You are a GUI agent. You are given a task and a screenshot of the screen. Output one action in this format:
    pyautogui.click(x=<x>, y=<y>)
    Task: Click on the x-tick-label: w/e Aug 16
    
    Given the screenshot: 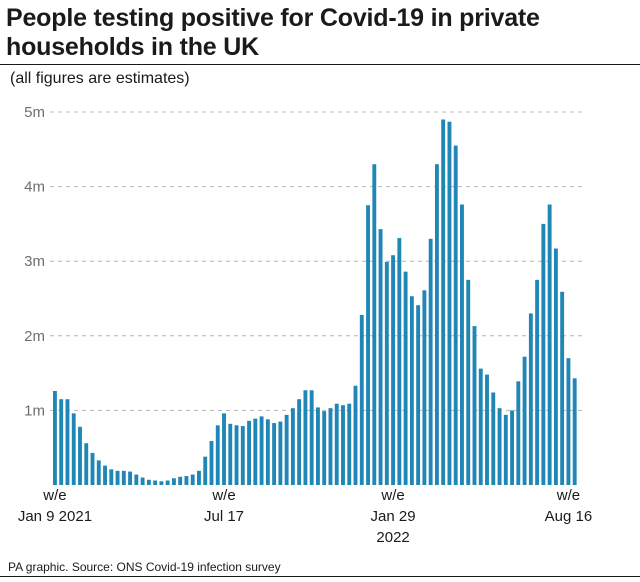 What is the action you would take?
    pyautogui.click(x=569, y=506)
    